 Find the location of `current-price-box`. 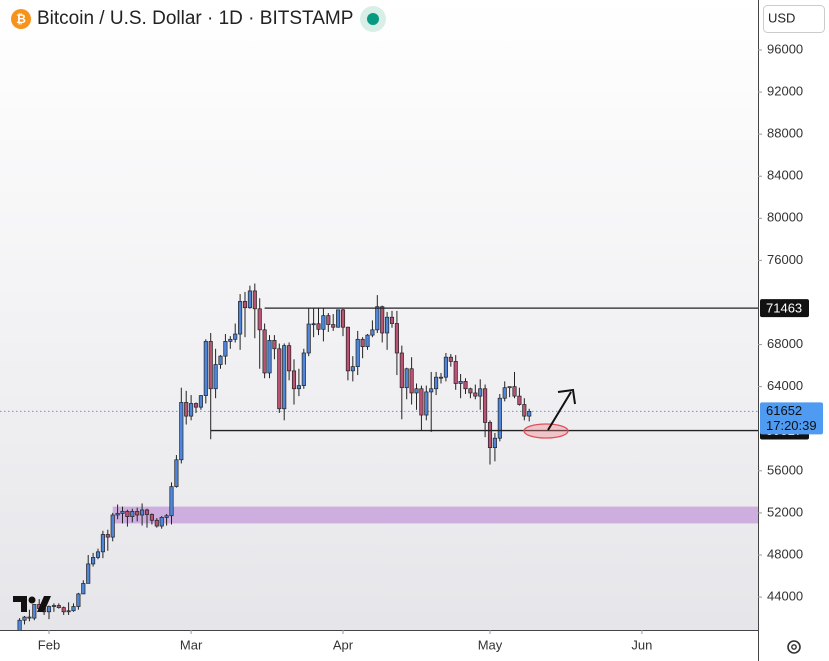

current-price-box is located at coordinates (791, 418).